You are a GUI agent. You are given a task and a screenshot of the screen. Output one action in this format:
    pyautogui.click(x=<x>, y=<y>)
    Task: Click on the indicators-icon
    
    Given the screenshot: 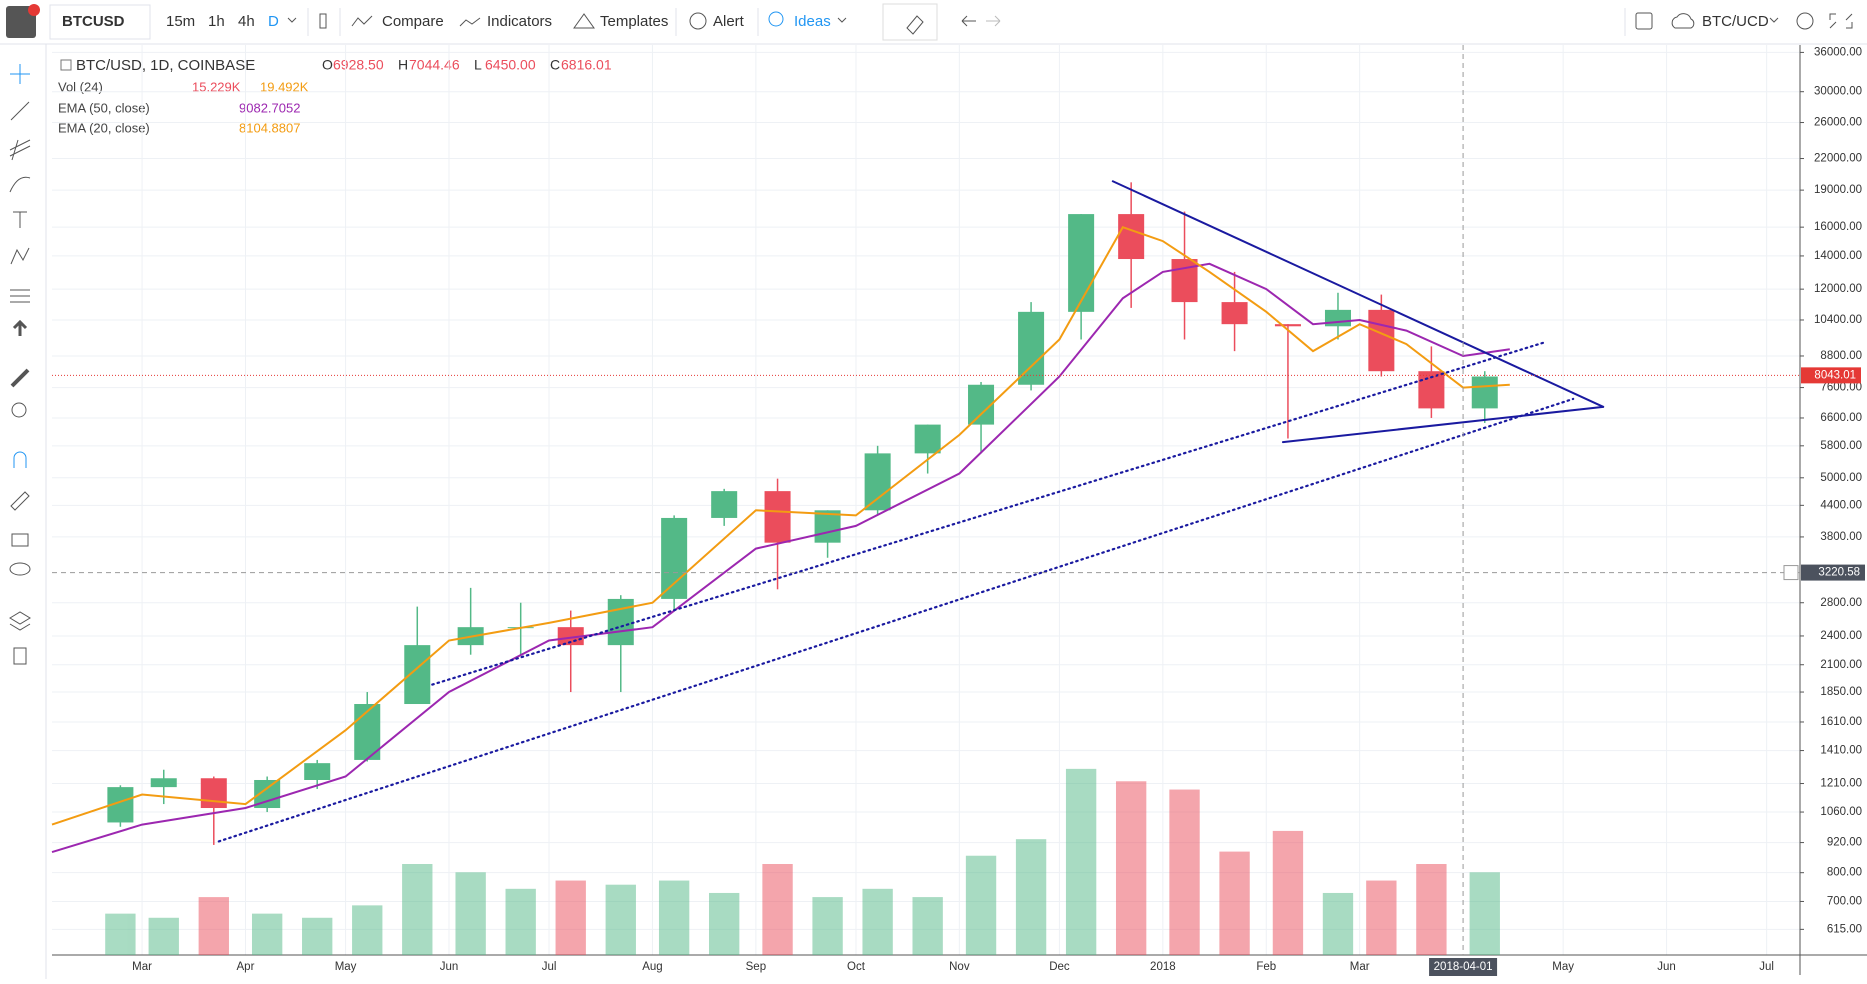 What is the action you would take?
    pyautogui.click(x=470, y=22)
    